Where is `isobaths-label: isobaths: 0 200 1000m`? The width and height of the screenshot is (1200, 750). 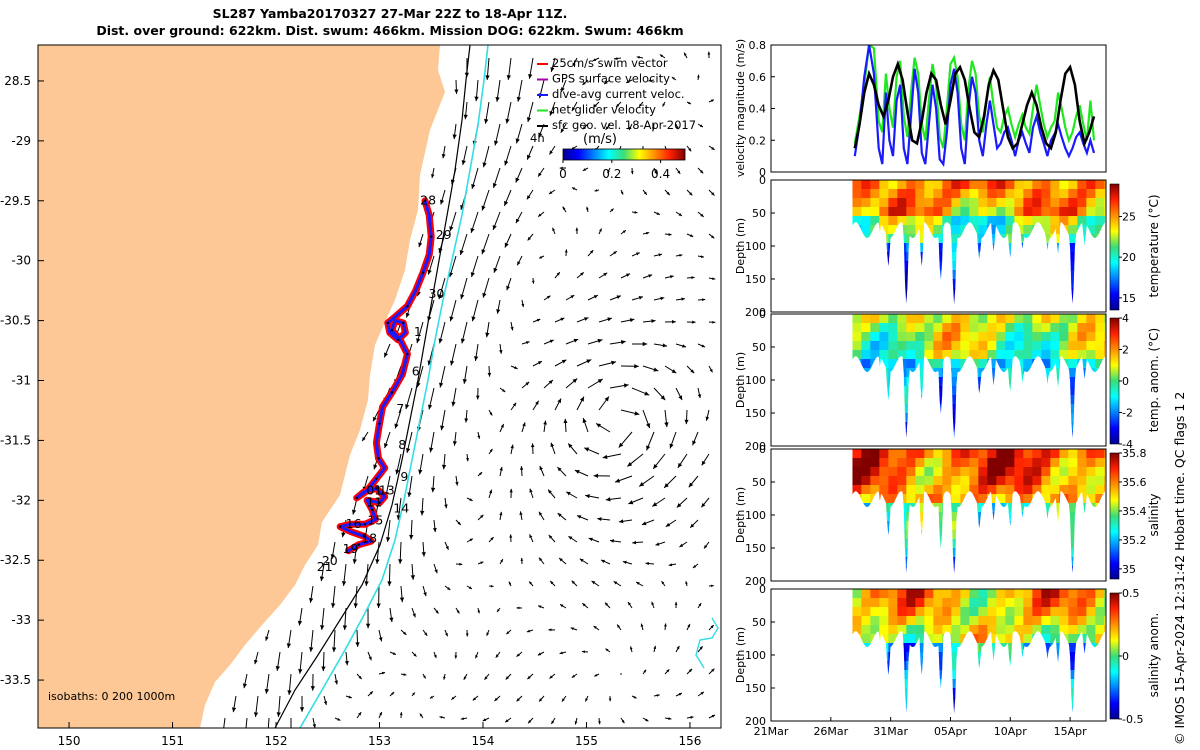 isobaths-label: isobaths: 0 200 1000m is located at coordinates (111, 696).